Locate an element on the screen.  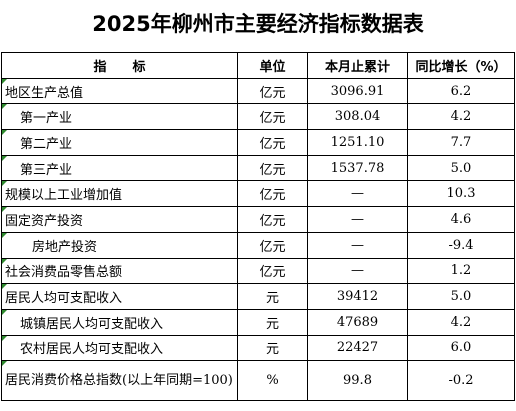
table-row: 农村居民人均可支配收入 元 22427 6.0 is located at coordinates (258, 348).